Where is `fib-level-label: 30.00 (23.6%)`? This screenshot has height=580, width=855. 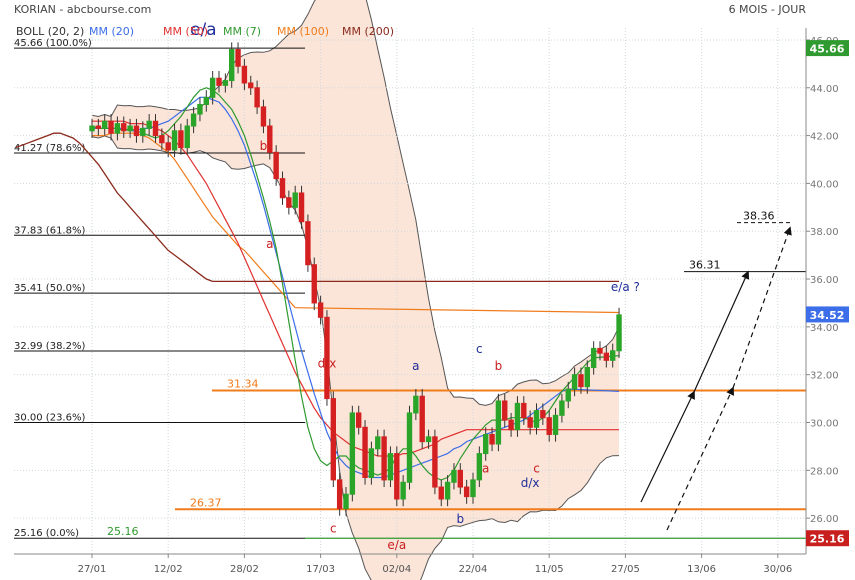 fib-level-label: 30.00 (23.6%) is located at coordinates (49, 418).